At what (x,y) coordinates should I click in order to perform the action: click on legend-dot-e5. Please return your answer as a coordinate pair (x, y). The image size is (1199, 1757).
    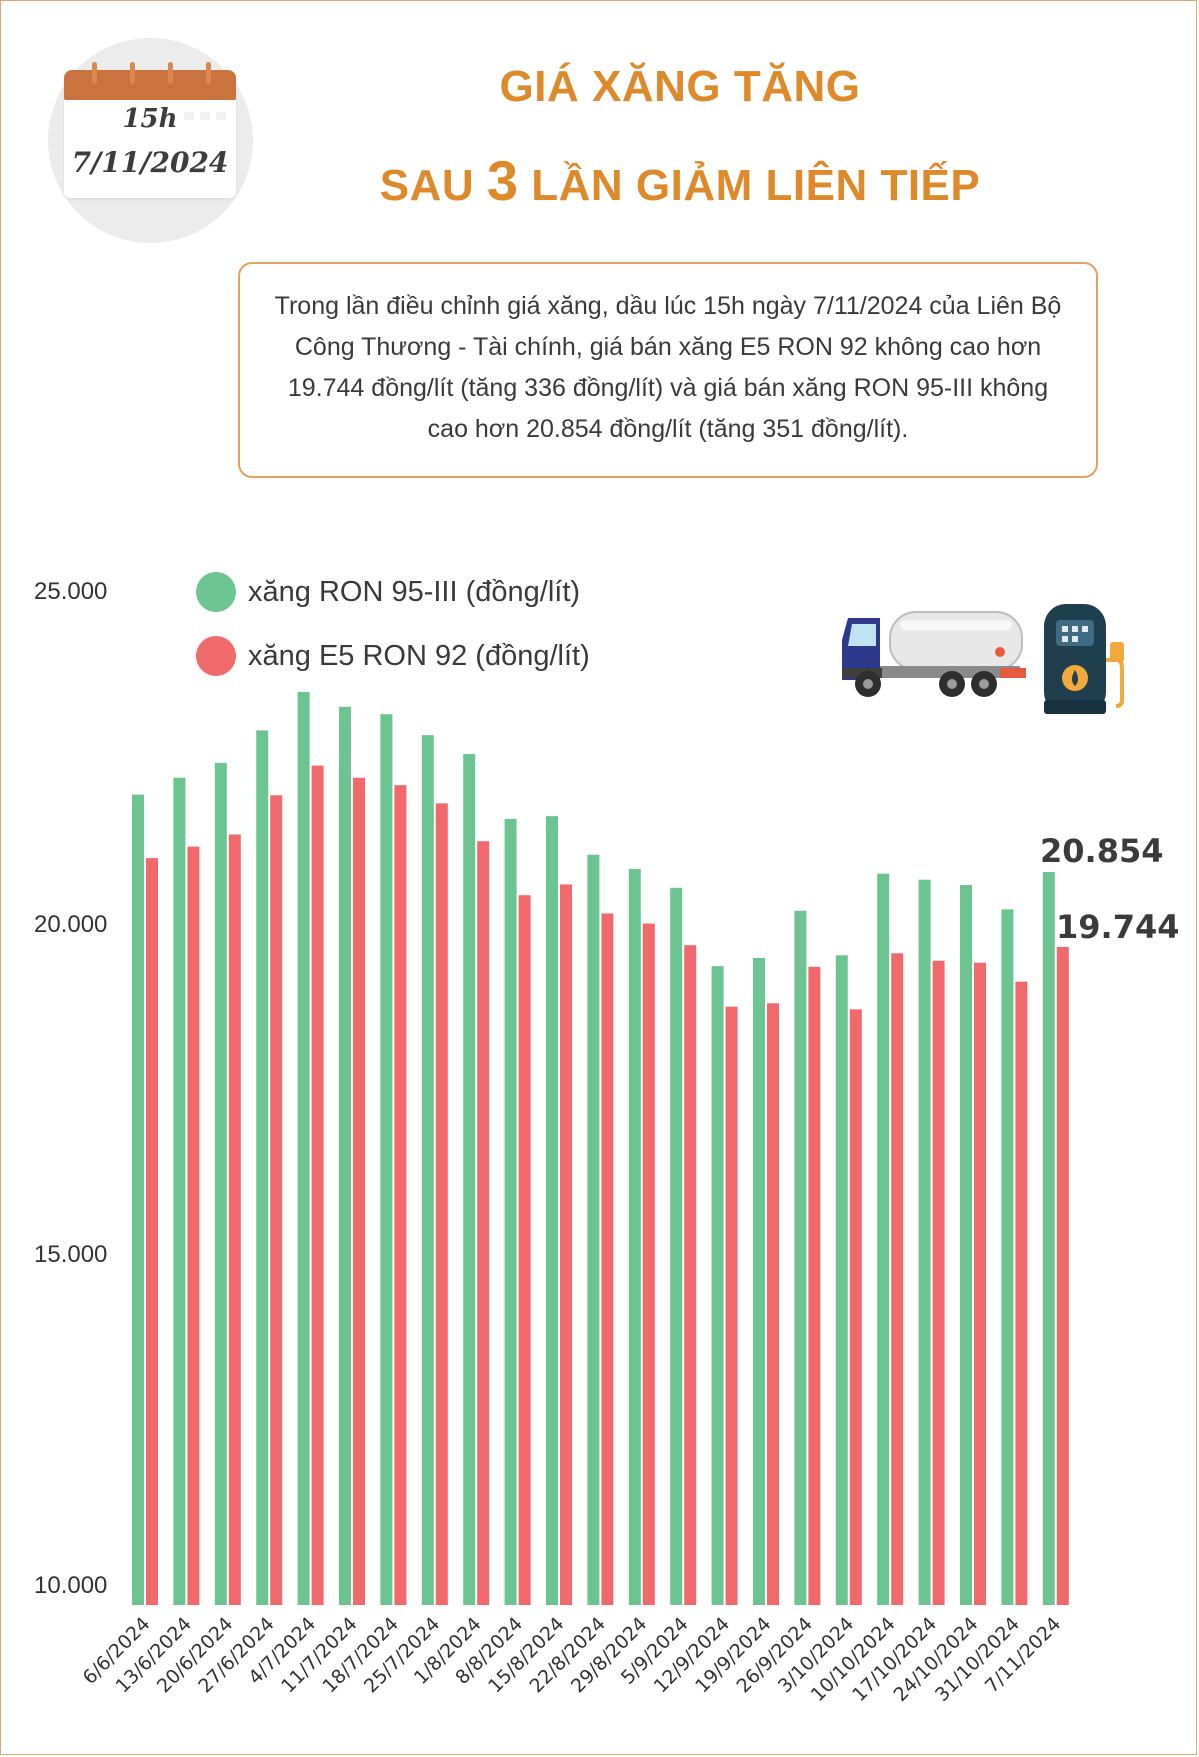
    Looking at the image, I should click on (216, 656).